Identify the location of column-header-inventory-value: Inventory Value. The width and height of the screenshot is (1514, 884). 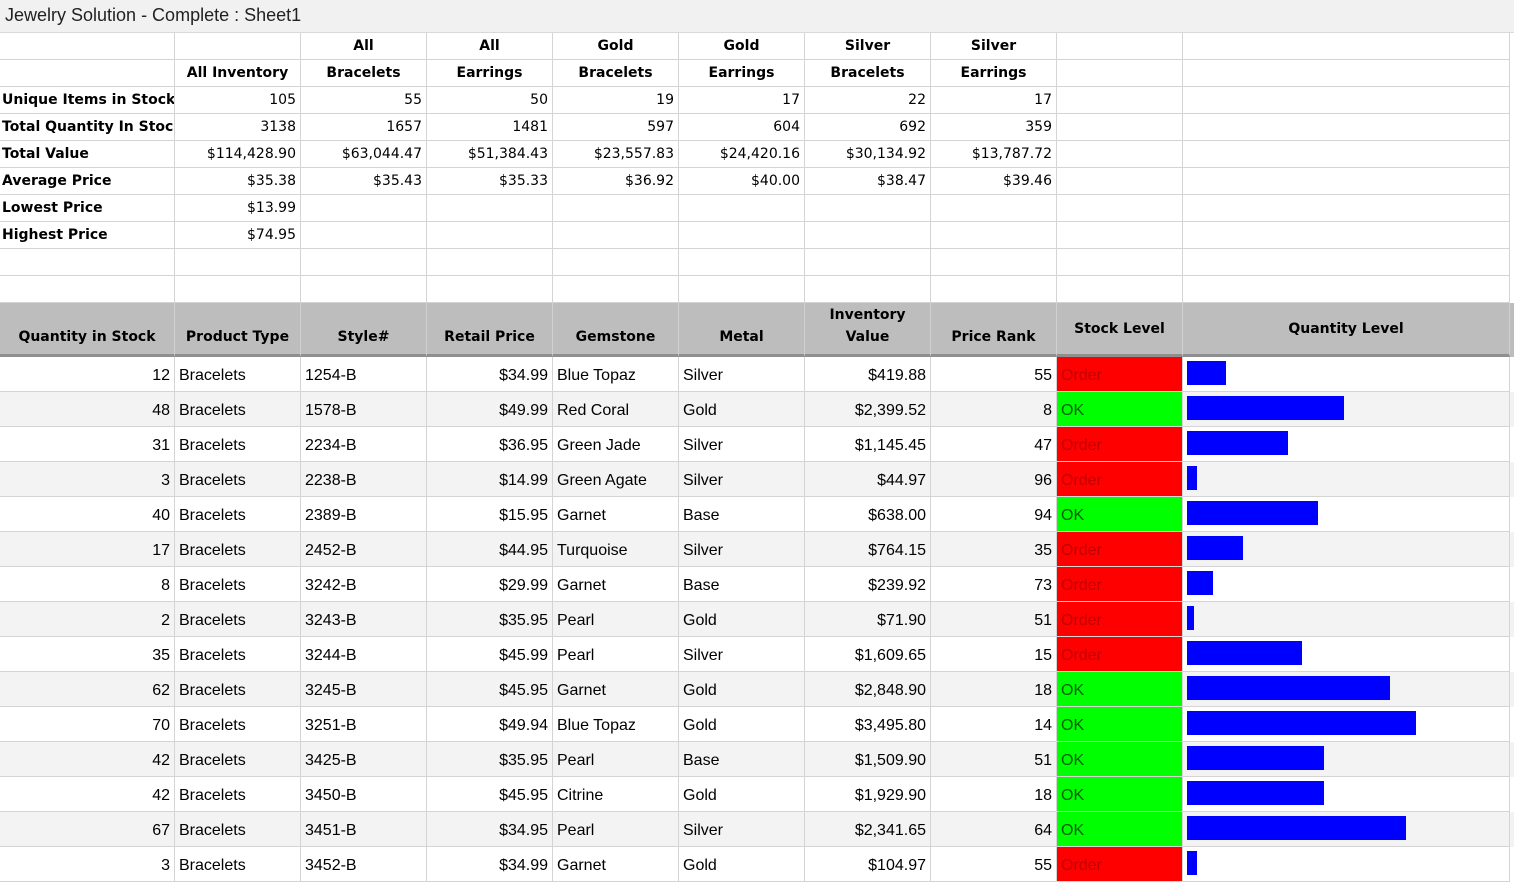
(868, 330).